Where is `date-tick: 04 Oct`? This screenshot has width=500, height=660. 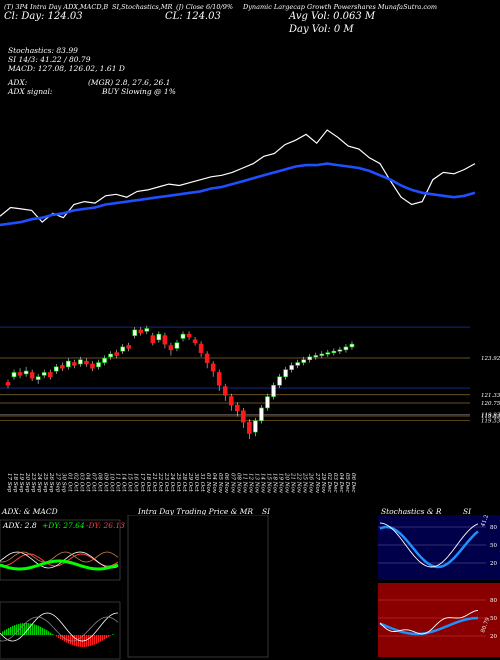 date-tick: 04 Oct is located at coordinates (87, 482).